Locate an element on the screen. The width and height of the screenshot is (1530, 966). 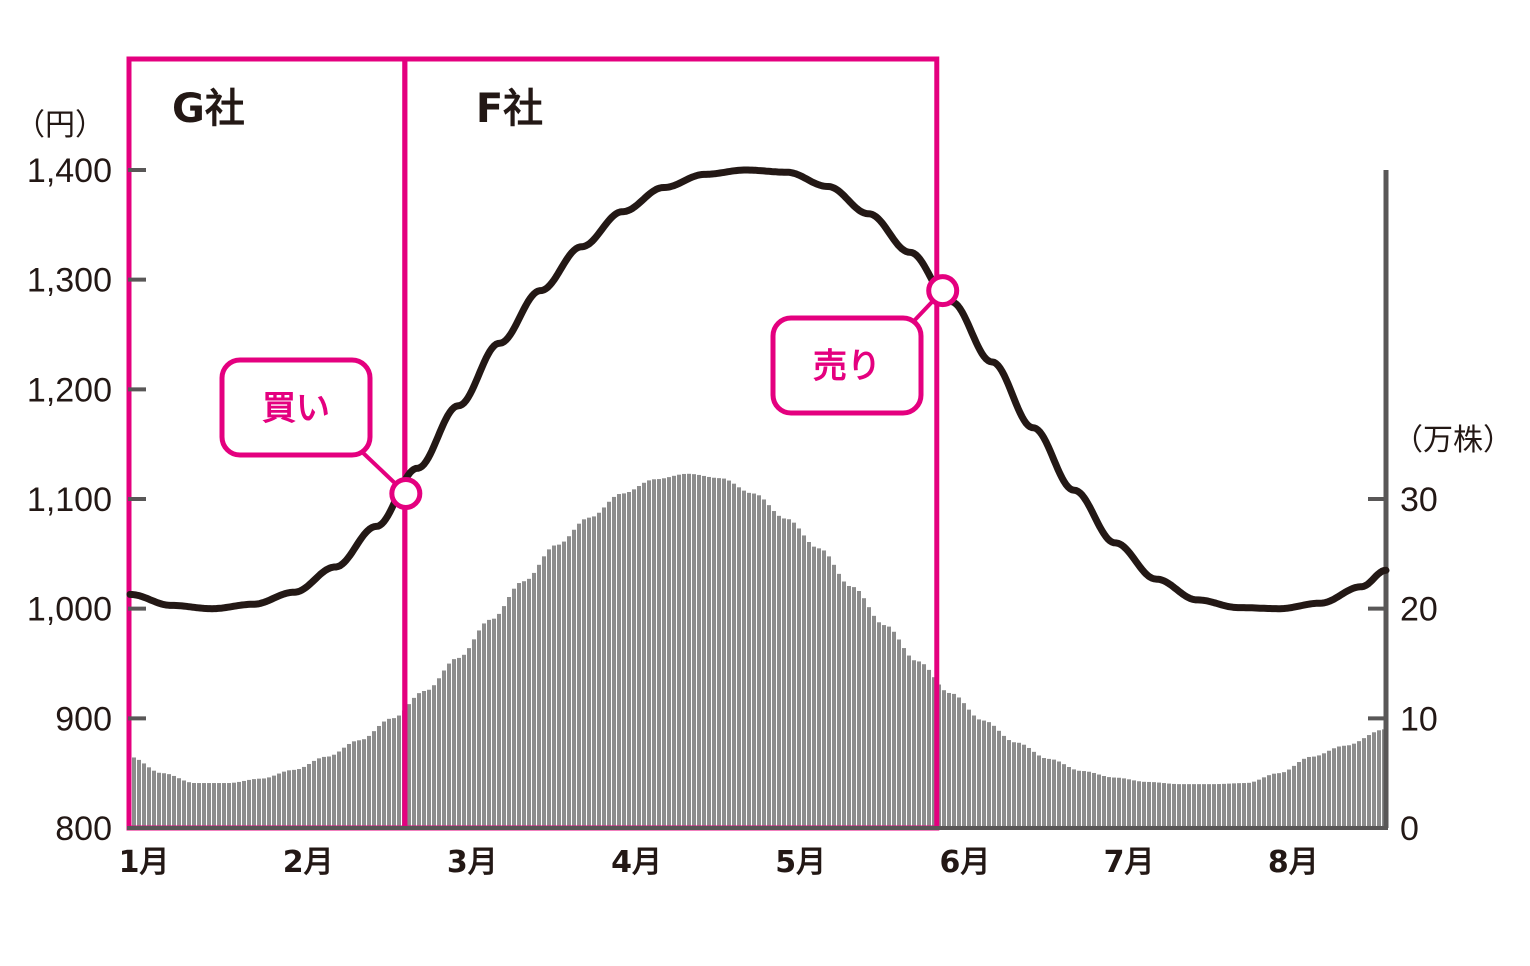
y-left-tick-label: 1,200 is located at coordinates (69, 390).